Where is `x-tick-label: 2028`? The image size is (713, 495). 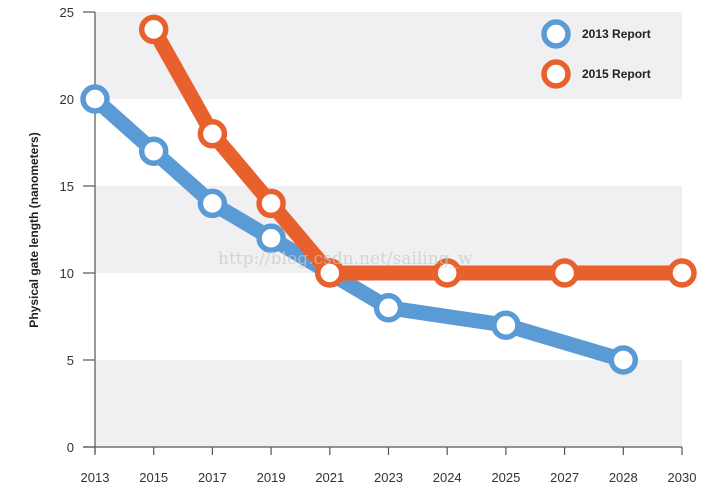
x-tick-label: 2028 is located at coordinates (623, 477).